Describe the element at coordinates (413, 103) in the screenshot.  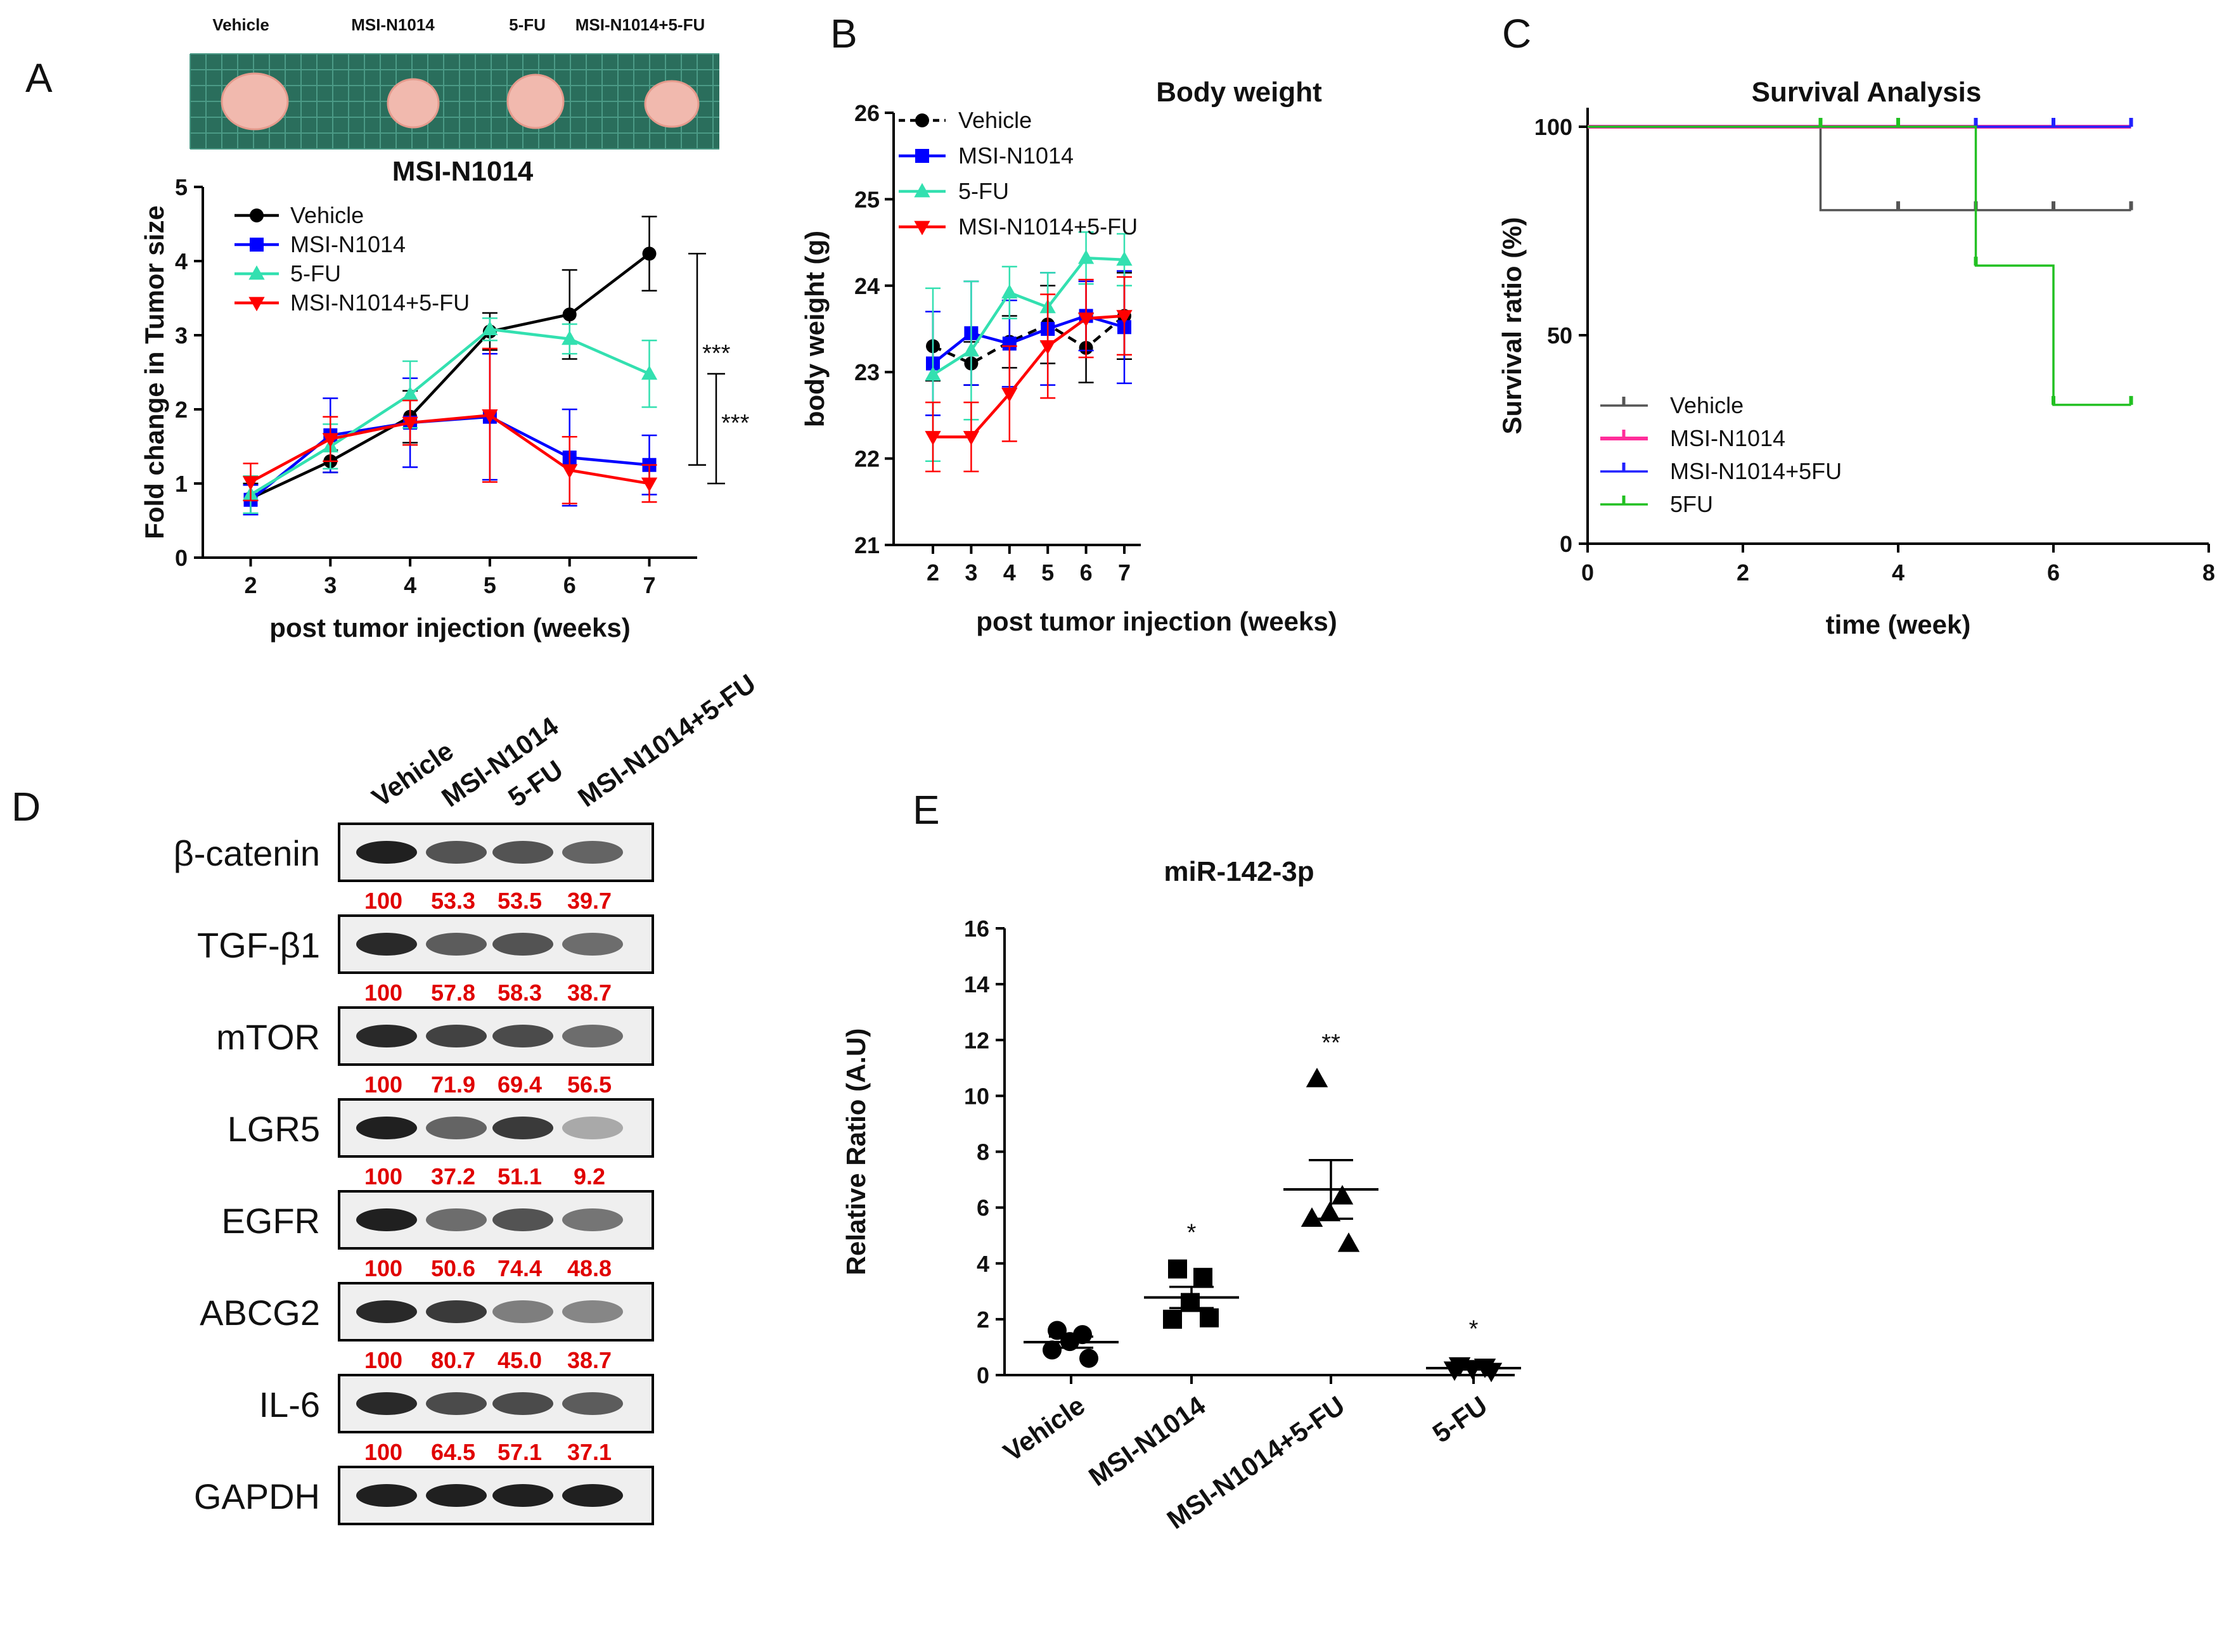
I see `tumor-sample` at that location.